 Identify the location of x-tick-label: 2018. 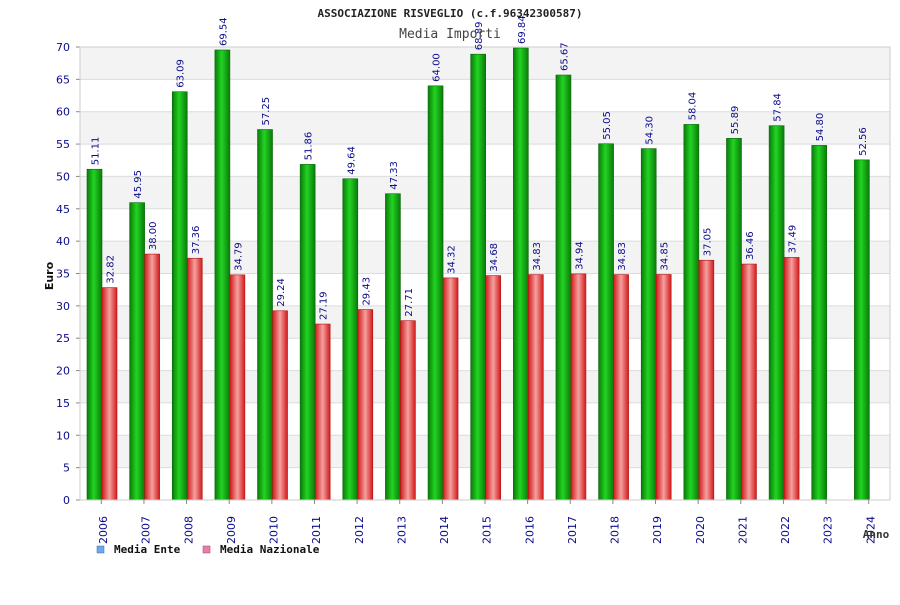
(615, 530).